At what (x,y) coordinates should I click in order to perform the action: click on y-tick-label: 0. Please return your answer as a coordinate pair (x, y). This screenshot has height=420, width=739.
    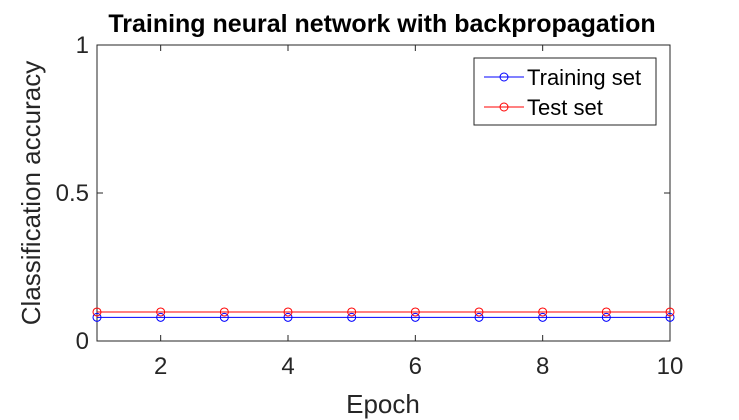
    Looking at the image, I should click on (82, 341).